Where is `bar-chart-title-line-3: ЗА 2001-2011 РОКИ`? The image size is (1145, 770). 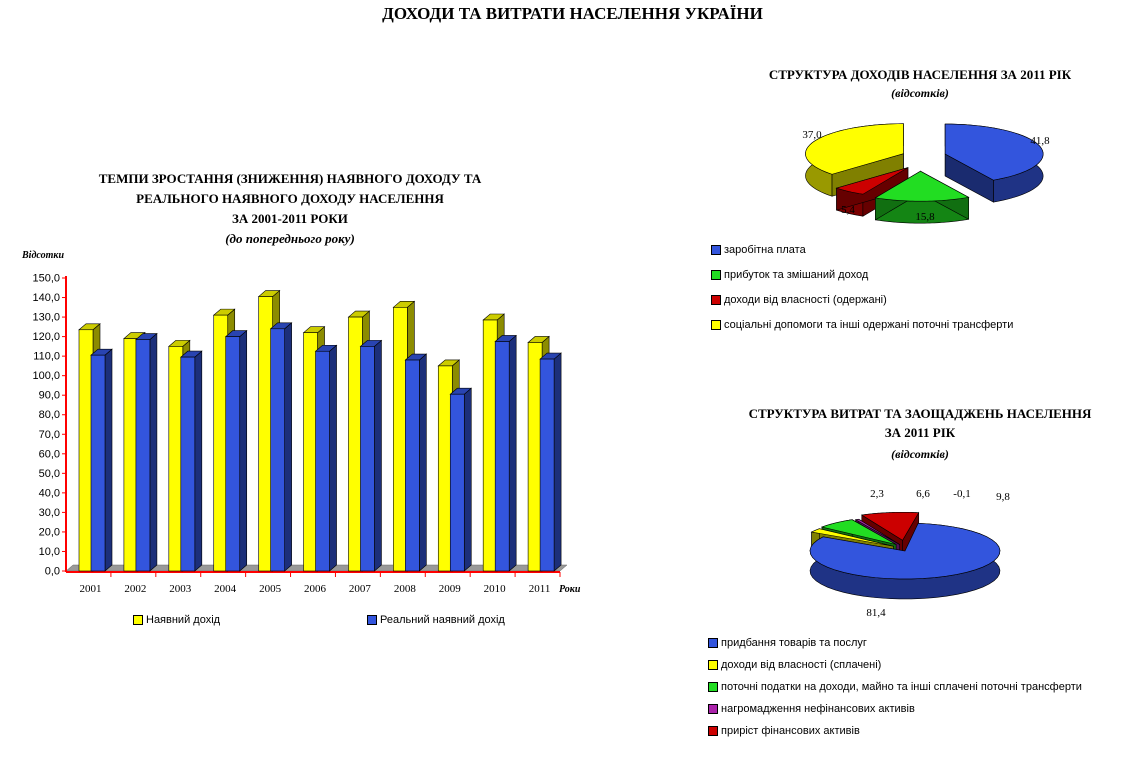
bar-chart-title-line-3: ЗА 2001-2011 РОКИ is located at coordinates (290, 218).